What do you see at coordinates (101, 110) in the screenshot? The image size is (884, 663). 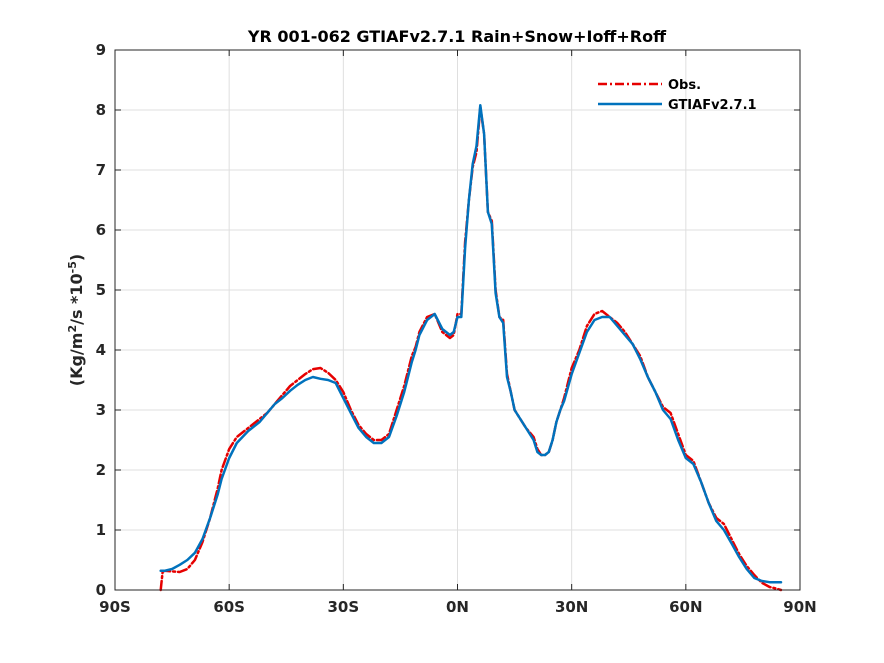 I see `y-tick-label: 8` at bounding box center [101, 110].